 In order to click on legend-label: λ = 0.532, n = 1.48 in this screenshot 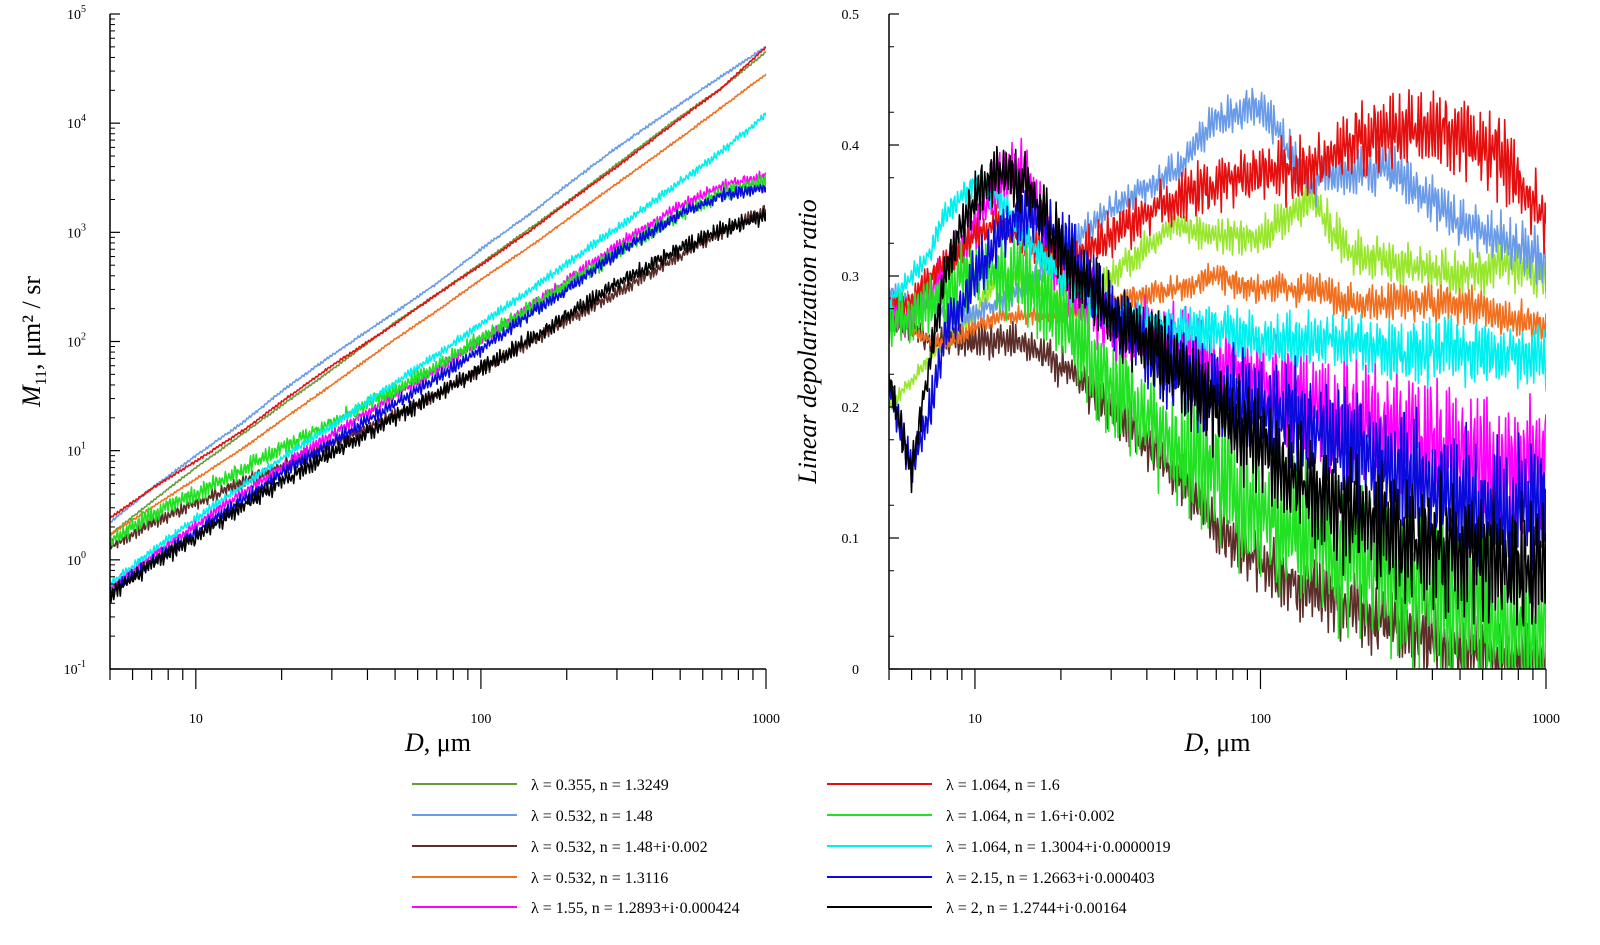, I will do `click(592, 816)`.